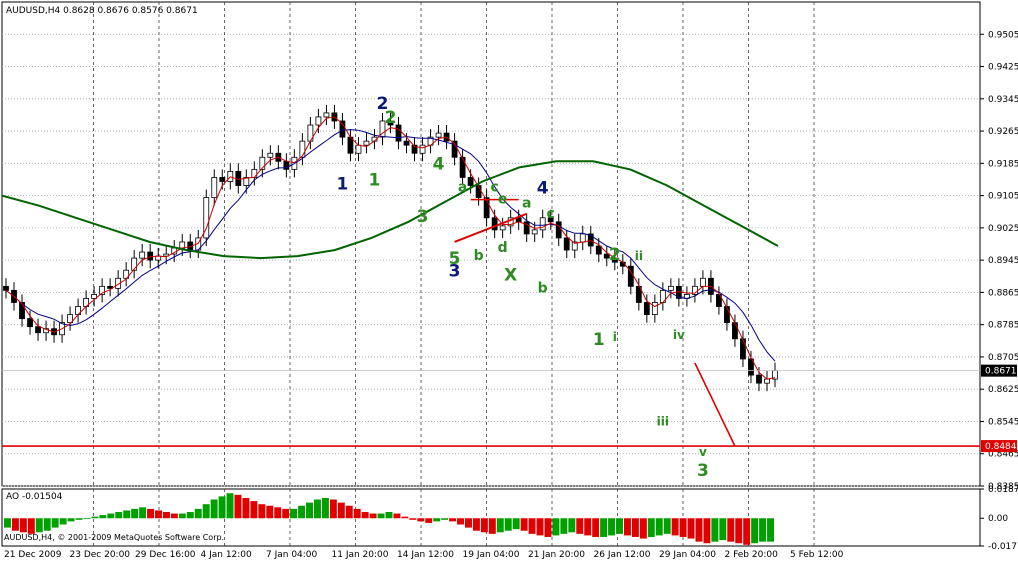 This screenshot has height=562, width=1018. I want to click on time-tick-label: 4 Jan 12:00, so click(227, 555).